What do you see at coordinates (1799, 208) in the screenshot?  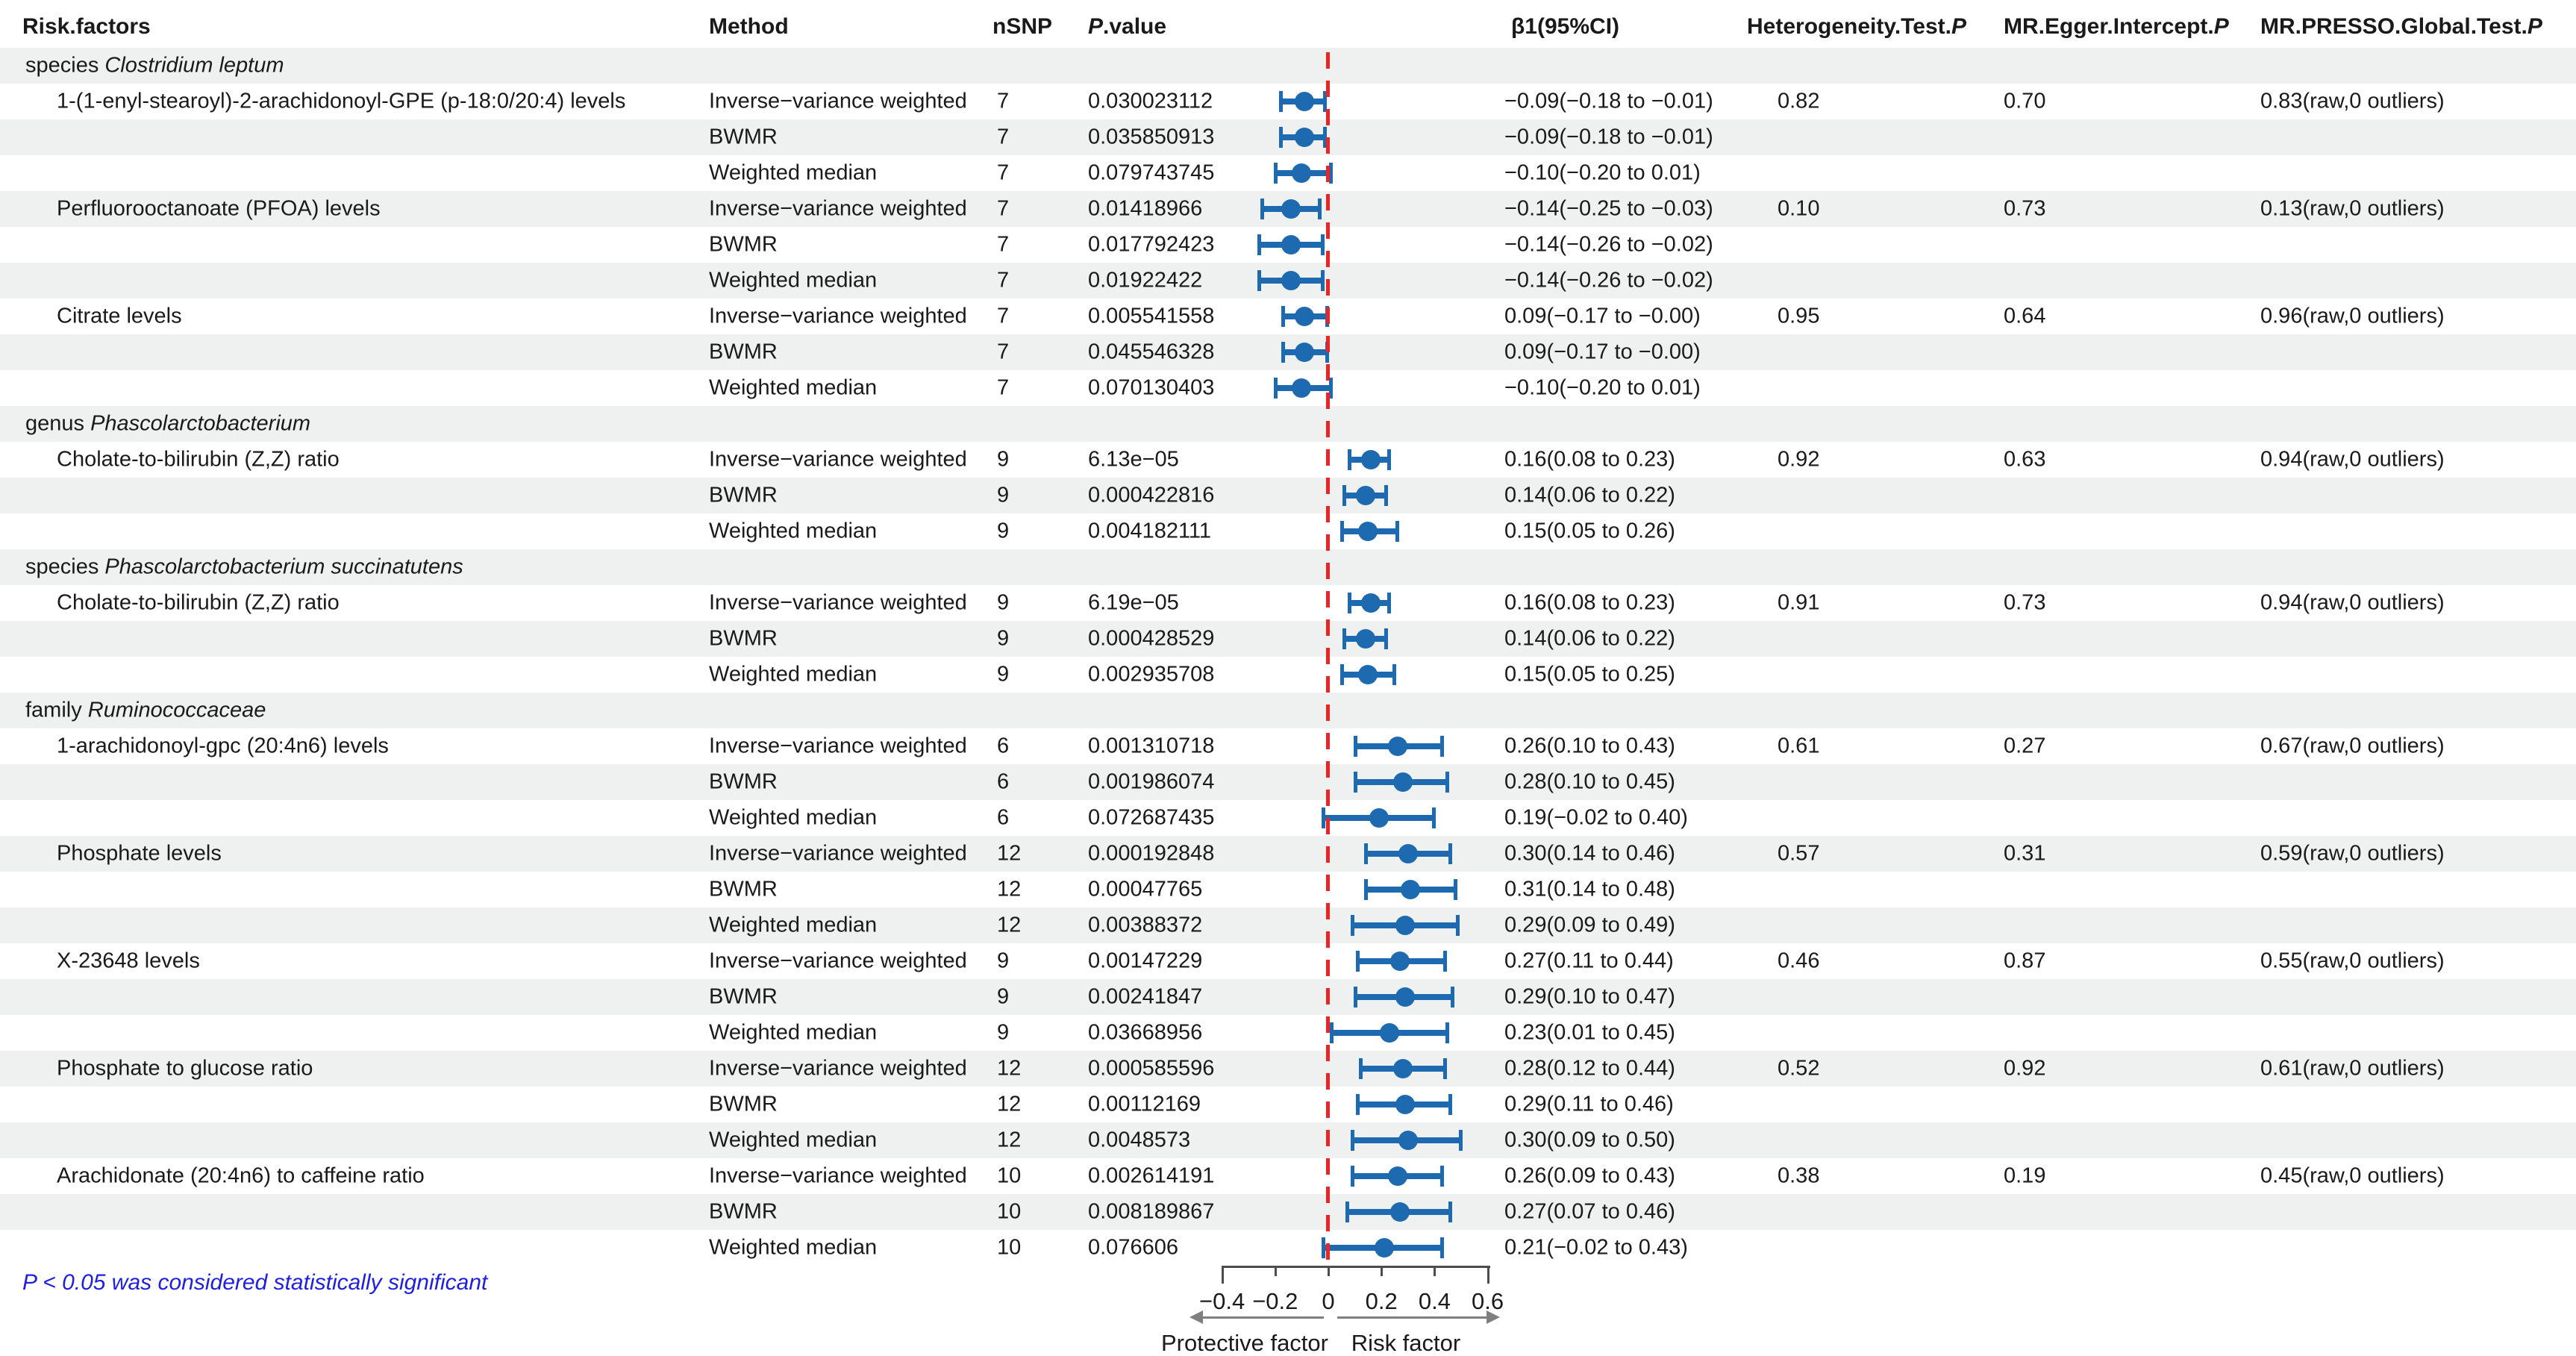 I see `heterogeneity-p-value: 0.10` at bounding box center [1799, 208].